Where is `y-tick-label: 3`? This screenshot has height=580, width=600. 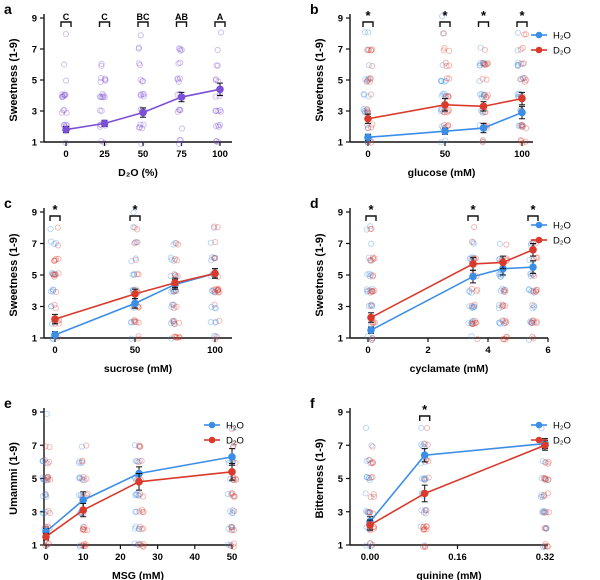
y-tick-label: 3 is located at coordinates (340, 307).